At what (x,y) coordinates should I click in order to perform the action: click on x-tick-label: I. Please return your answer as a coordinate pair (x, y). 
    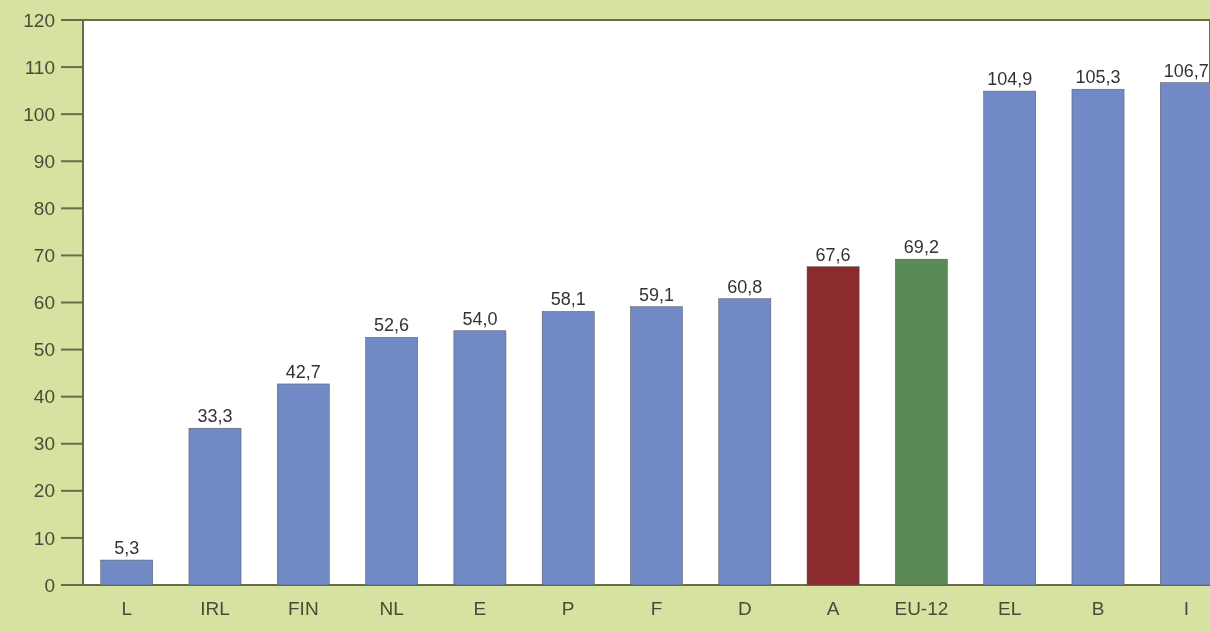
    Looking at the image, I should click on (1186, 608).